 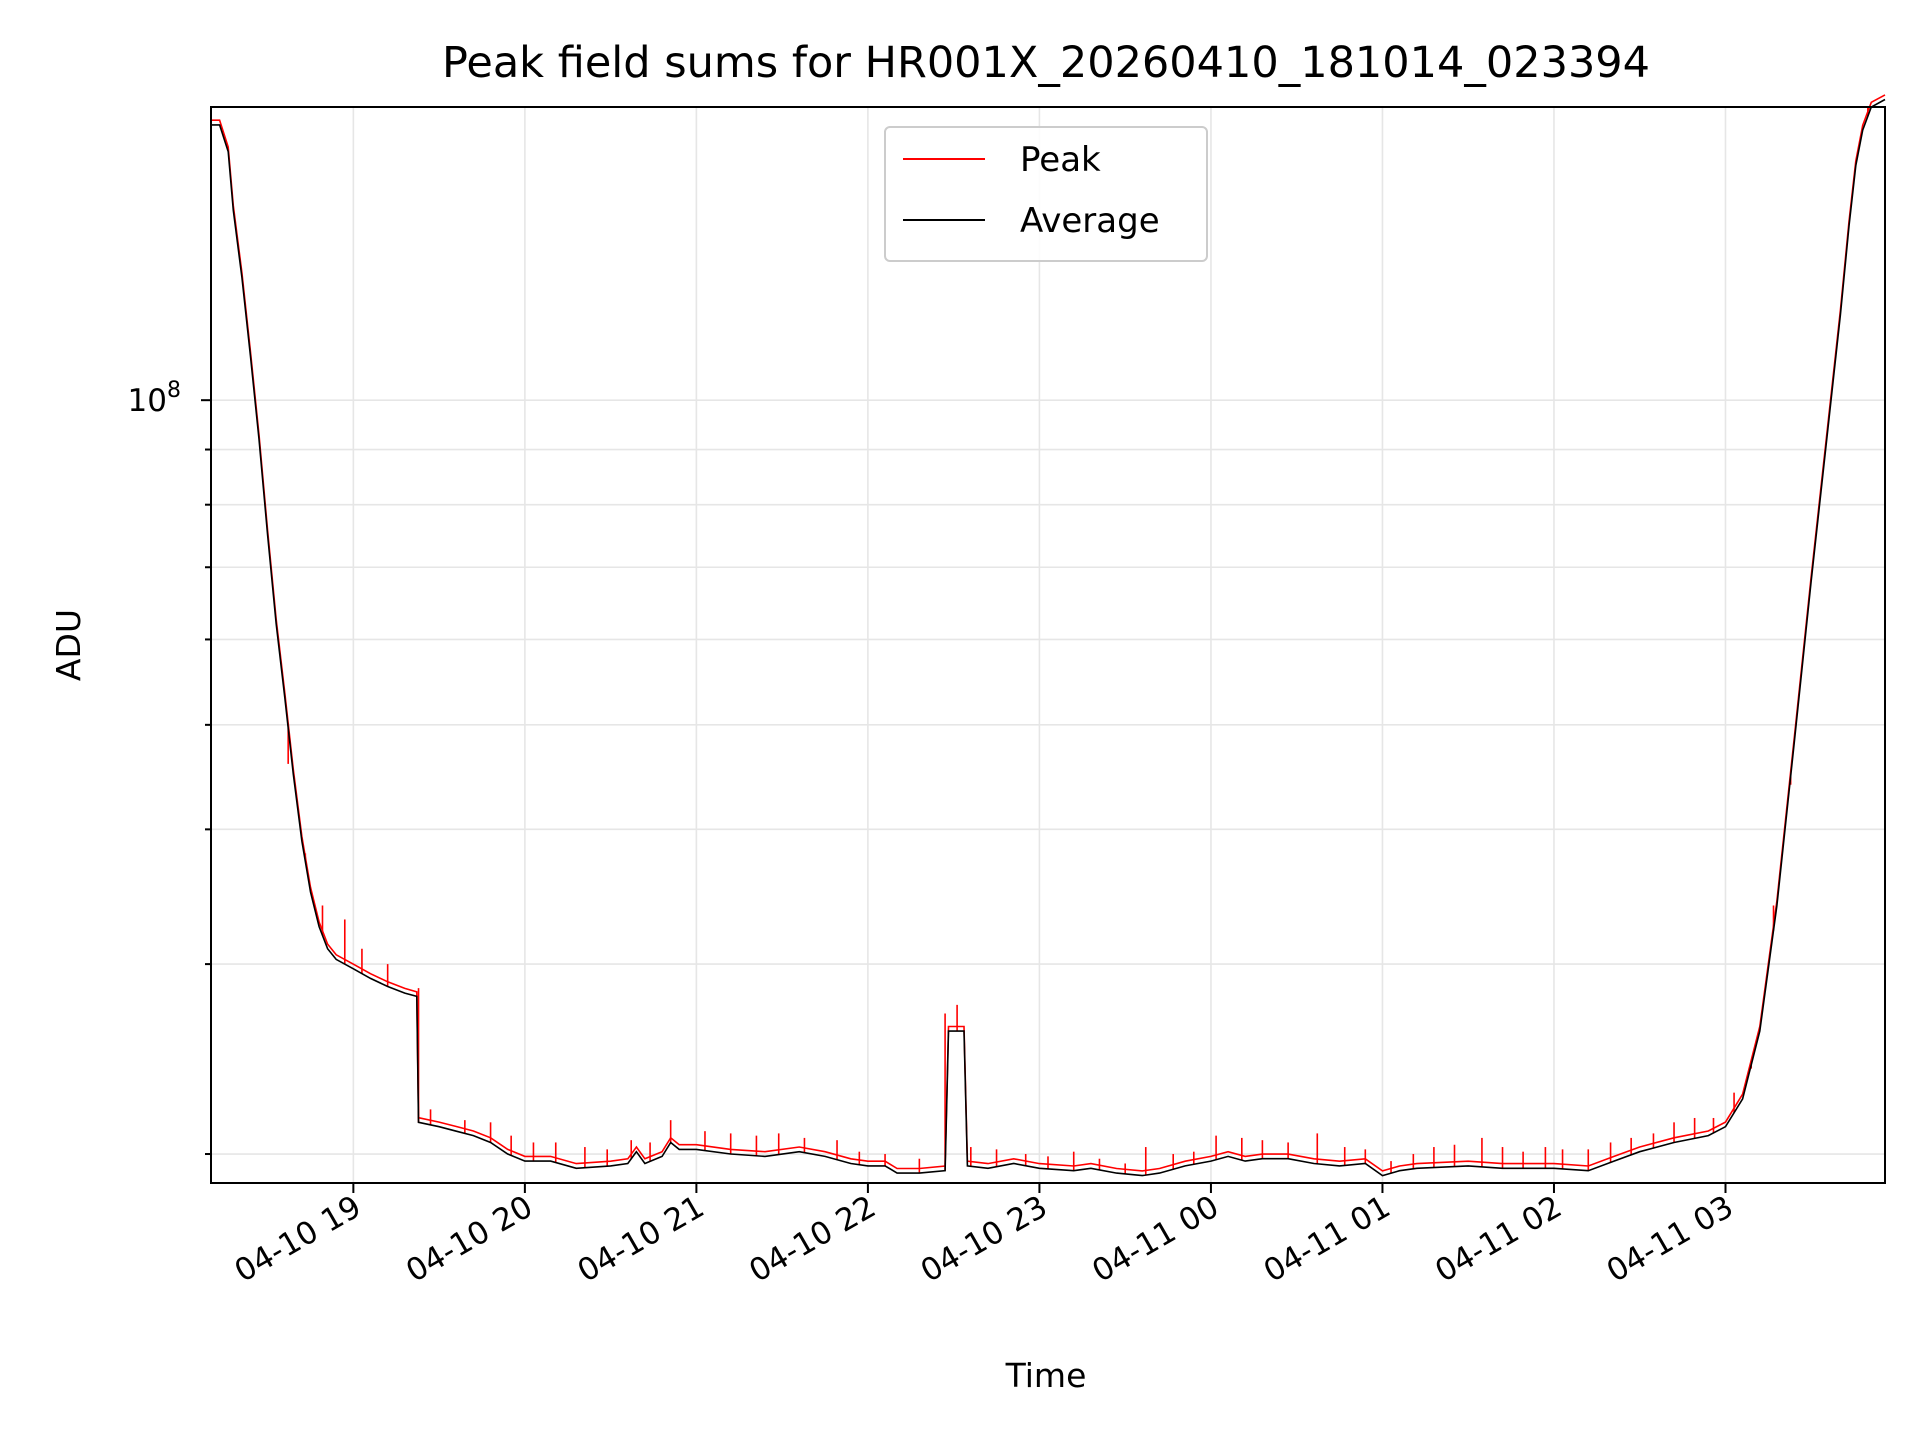 What do you see at coordinates (1060, 160) in the screenshot?
I see `legend-peak-label: Peak` at bounding box center [1060, 160].